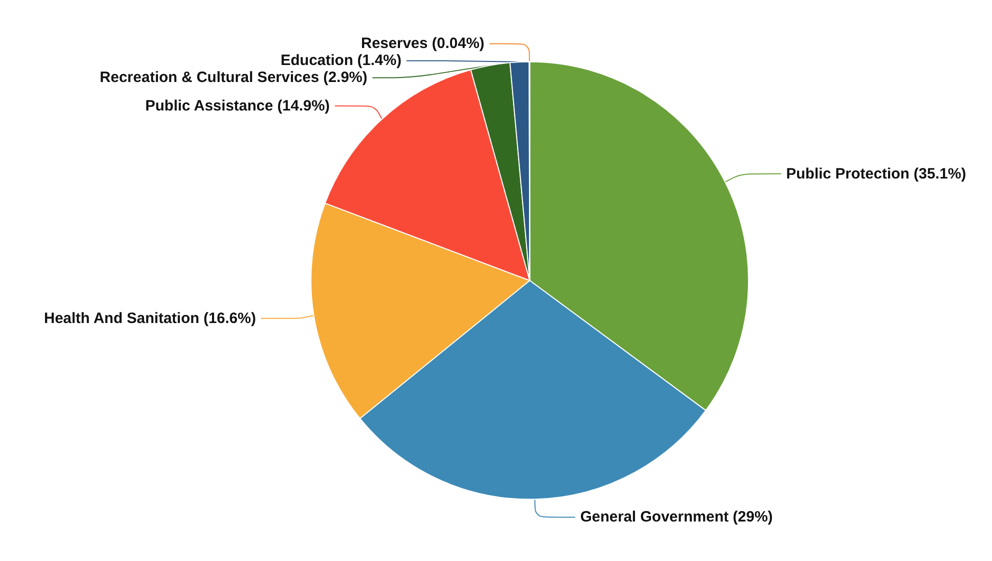 This screenshot has height=561, width=992. What do you see at coordinates (876, 173) in the screenshot?
I see `slice-label: Public Protection (35.1%)` at bounding box center [876, 173].